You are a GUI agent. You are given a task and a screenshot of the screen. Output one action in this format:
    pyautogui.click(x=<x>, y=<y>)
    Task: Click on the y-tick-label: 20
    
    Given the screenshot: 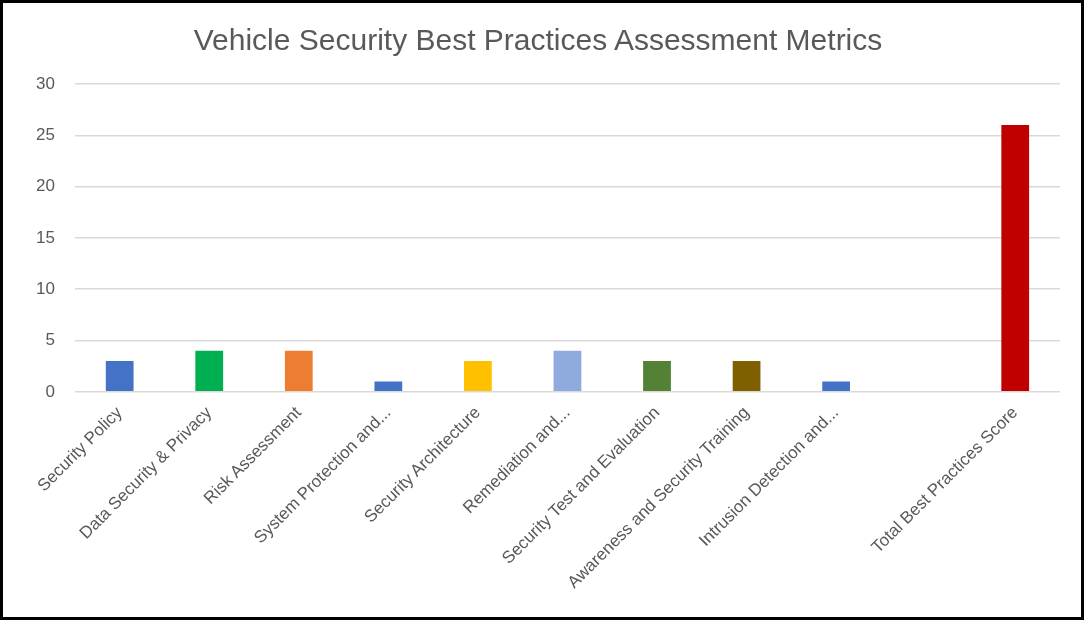 What is the action you would take?
    pyautogui.click(x=45, y=186)
    